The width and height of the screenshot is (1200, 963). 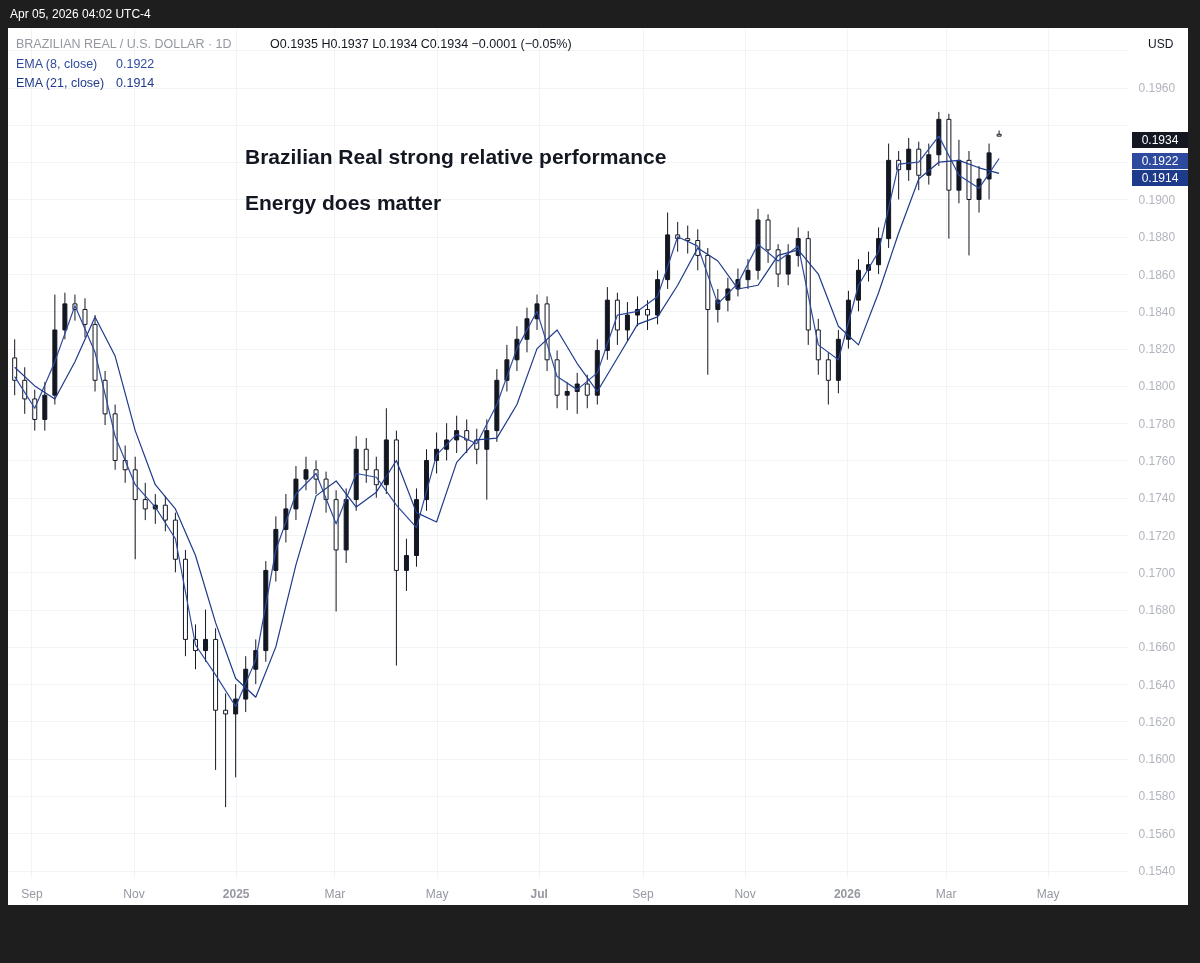 I want to click on y-tick-label: 0.1620, so click(x=1157, y=721).